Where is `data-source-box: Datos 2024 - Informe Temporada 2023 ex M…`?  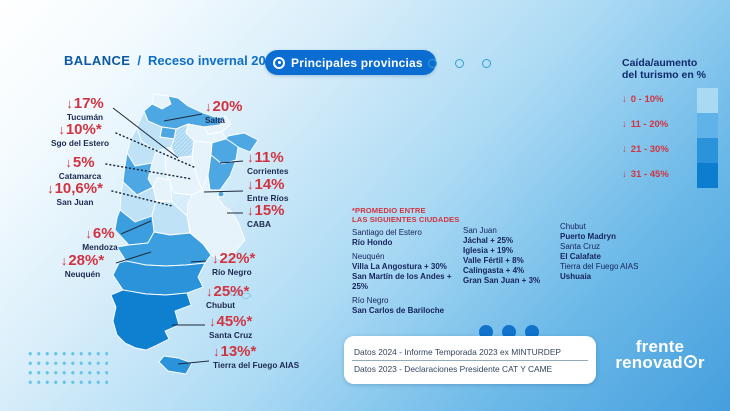 data-source-box: Datos 2024 - Informe Temporada 2023 ex M… is located at coordinates (470, 360).